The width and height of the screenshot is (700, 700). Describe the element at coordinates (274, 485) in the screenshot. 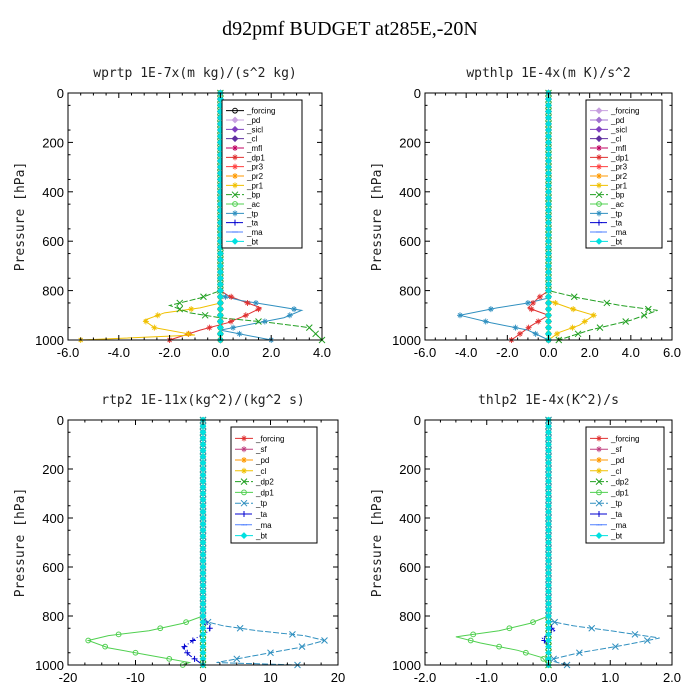

I see `legend: _forcing _sf _pd _cl _dp2_dp1 _tp _ta _ma _bt` at that location.